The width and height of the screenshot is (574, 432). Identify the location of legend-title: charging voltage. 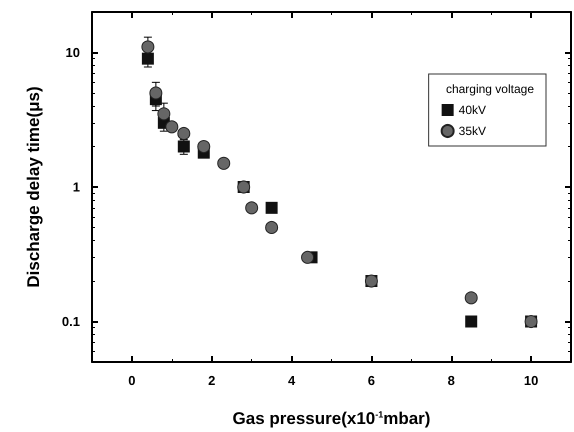
(490, 89).